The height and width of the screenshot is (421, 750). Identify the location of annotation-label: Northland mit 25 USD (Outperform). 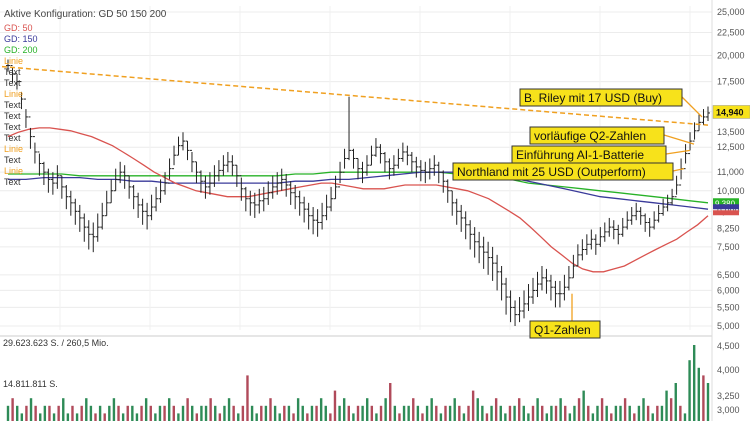
(551, 172).